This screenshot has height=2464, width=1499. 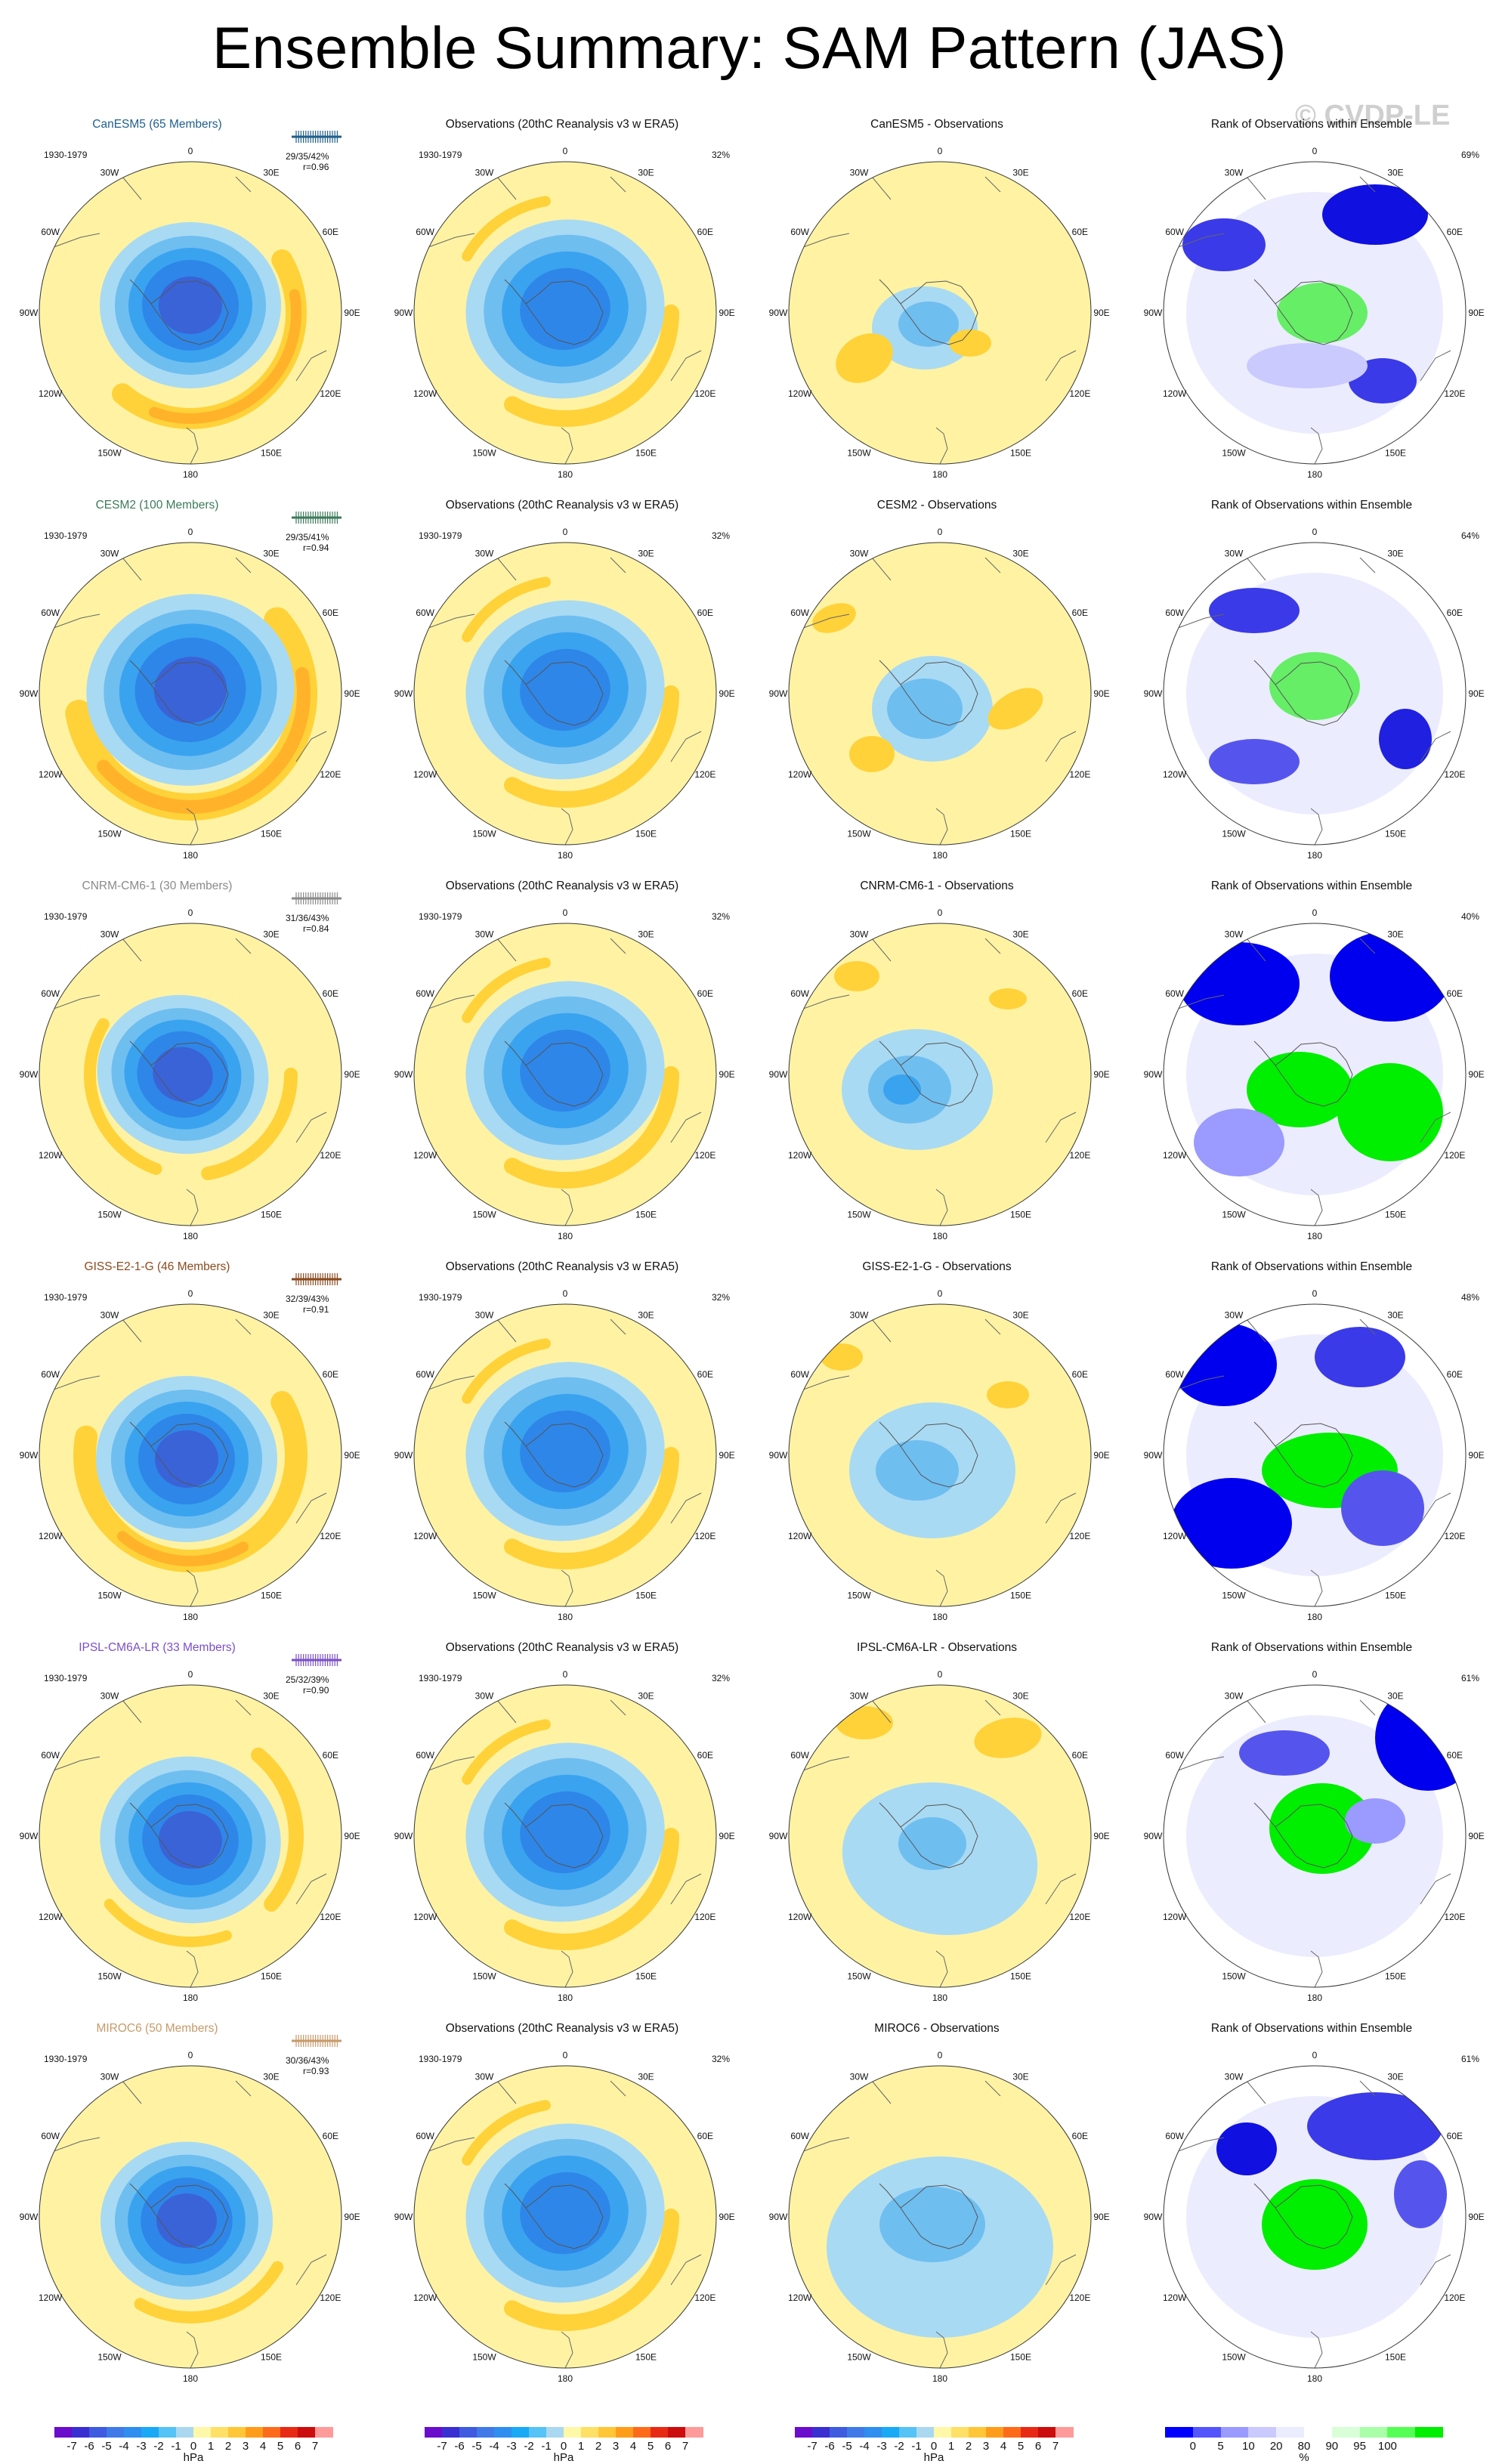 I want to click on period-label: 1930-1979, so click(x=66, y=916).